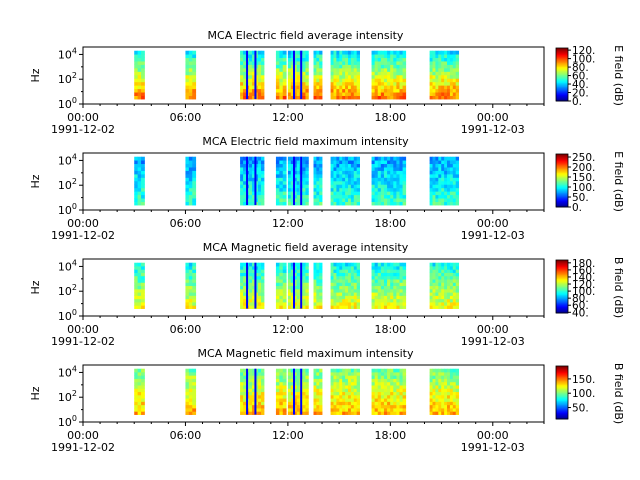 This screenshot has width=640, height=480. I want to click on y-tick-label: 100, so click(67, 103).